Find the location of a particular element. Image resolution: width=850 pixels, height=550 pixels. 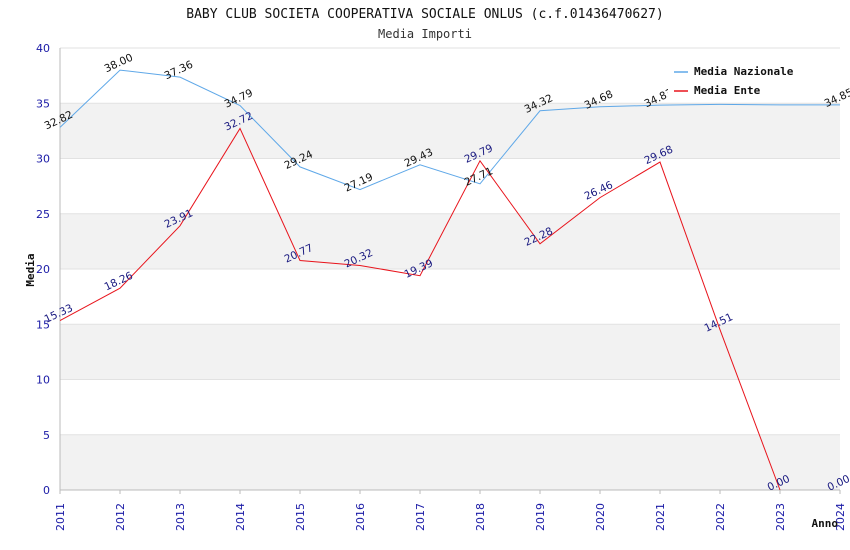

x-tick-label: 2019 is located at coordinates (540, 517).